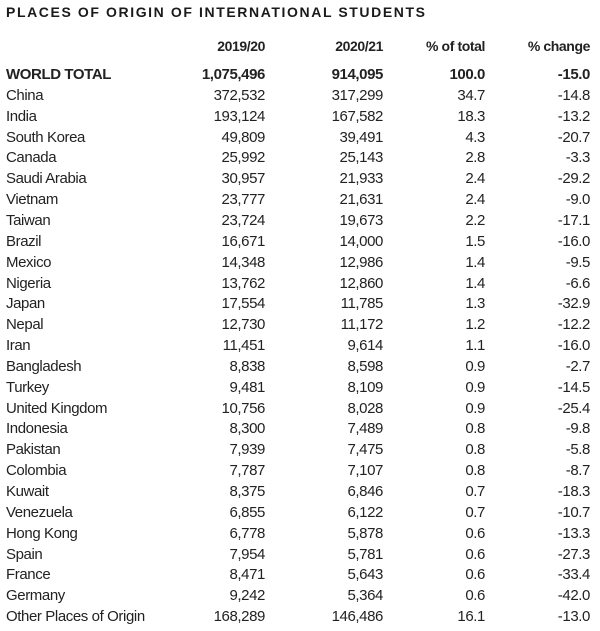  I want to click on cell: -5.8, so click(578, 450).